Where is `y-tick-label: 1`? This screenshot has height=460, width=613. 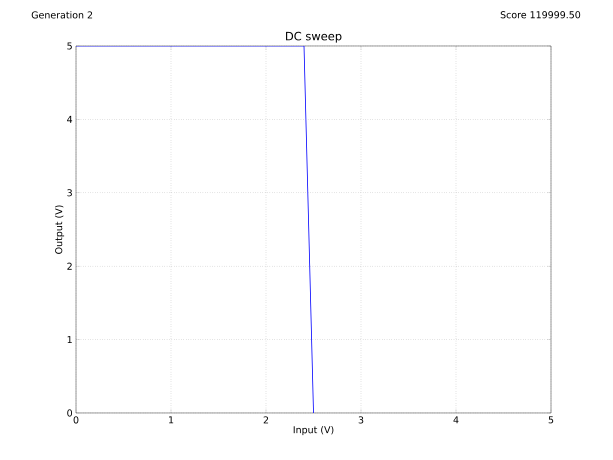 y-tick-label: 1 is located at coordinates (70, 340).